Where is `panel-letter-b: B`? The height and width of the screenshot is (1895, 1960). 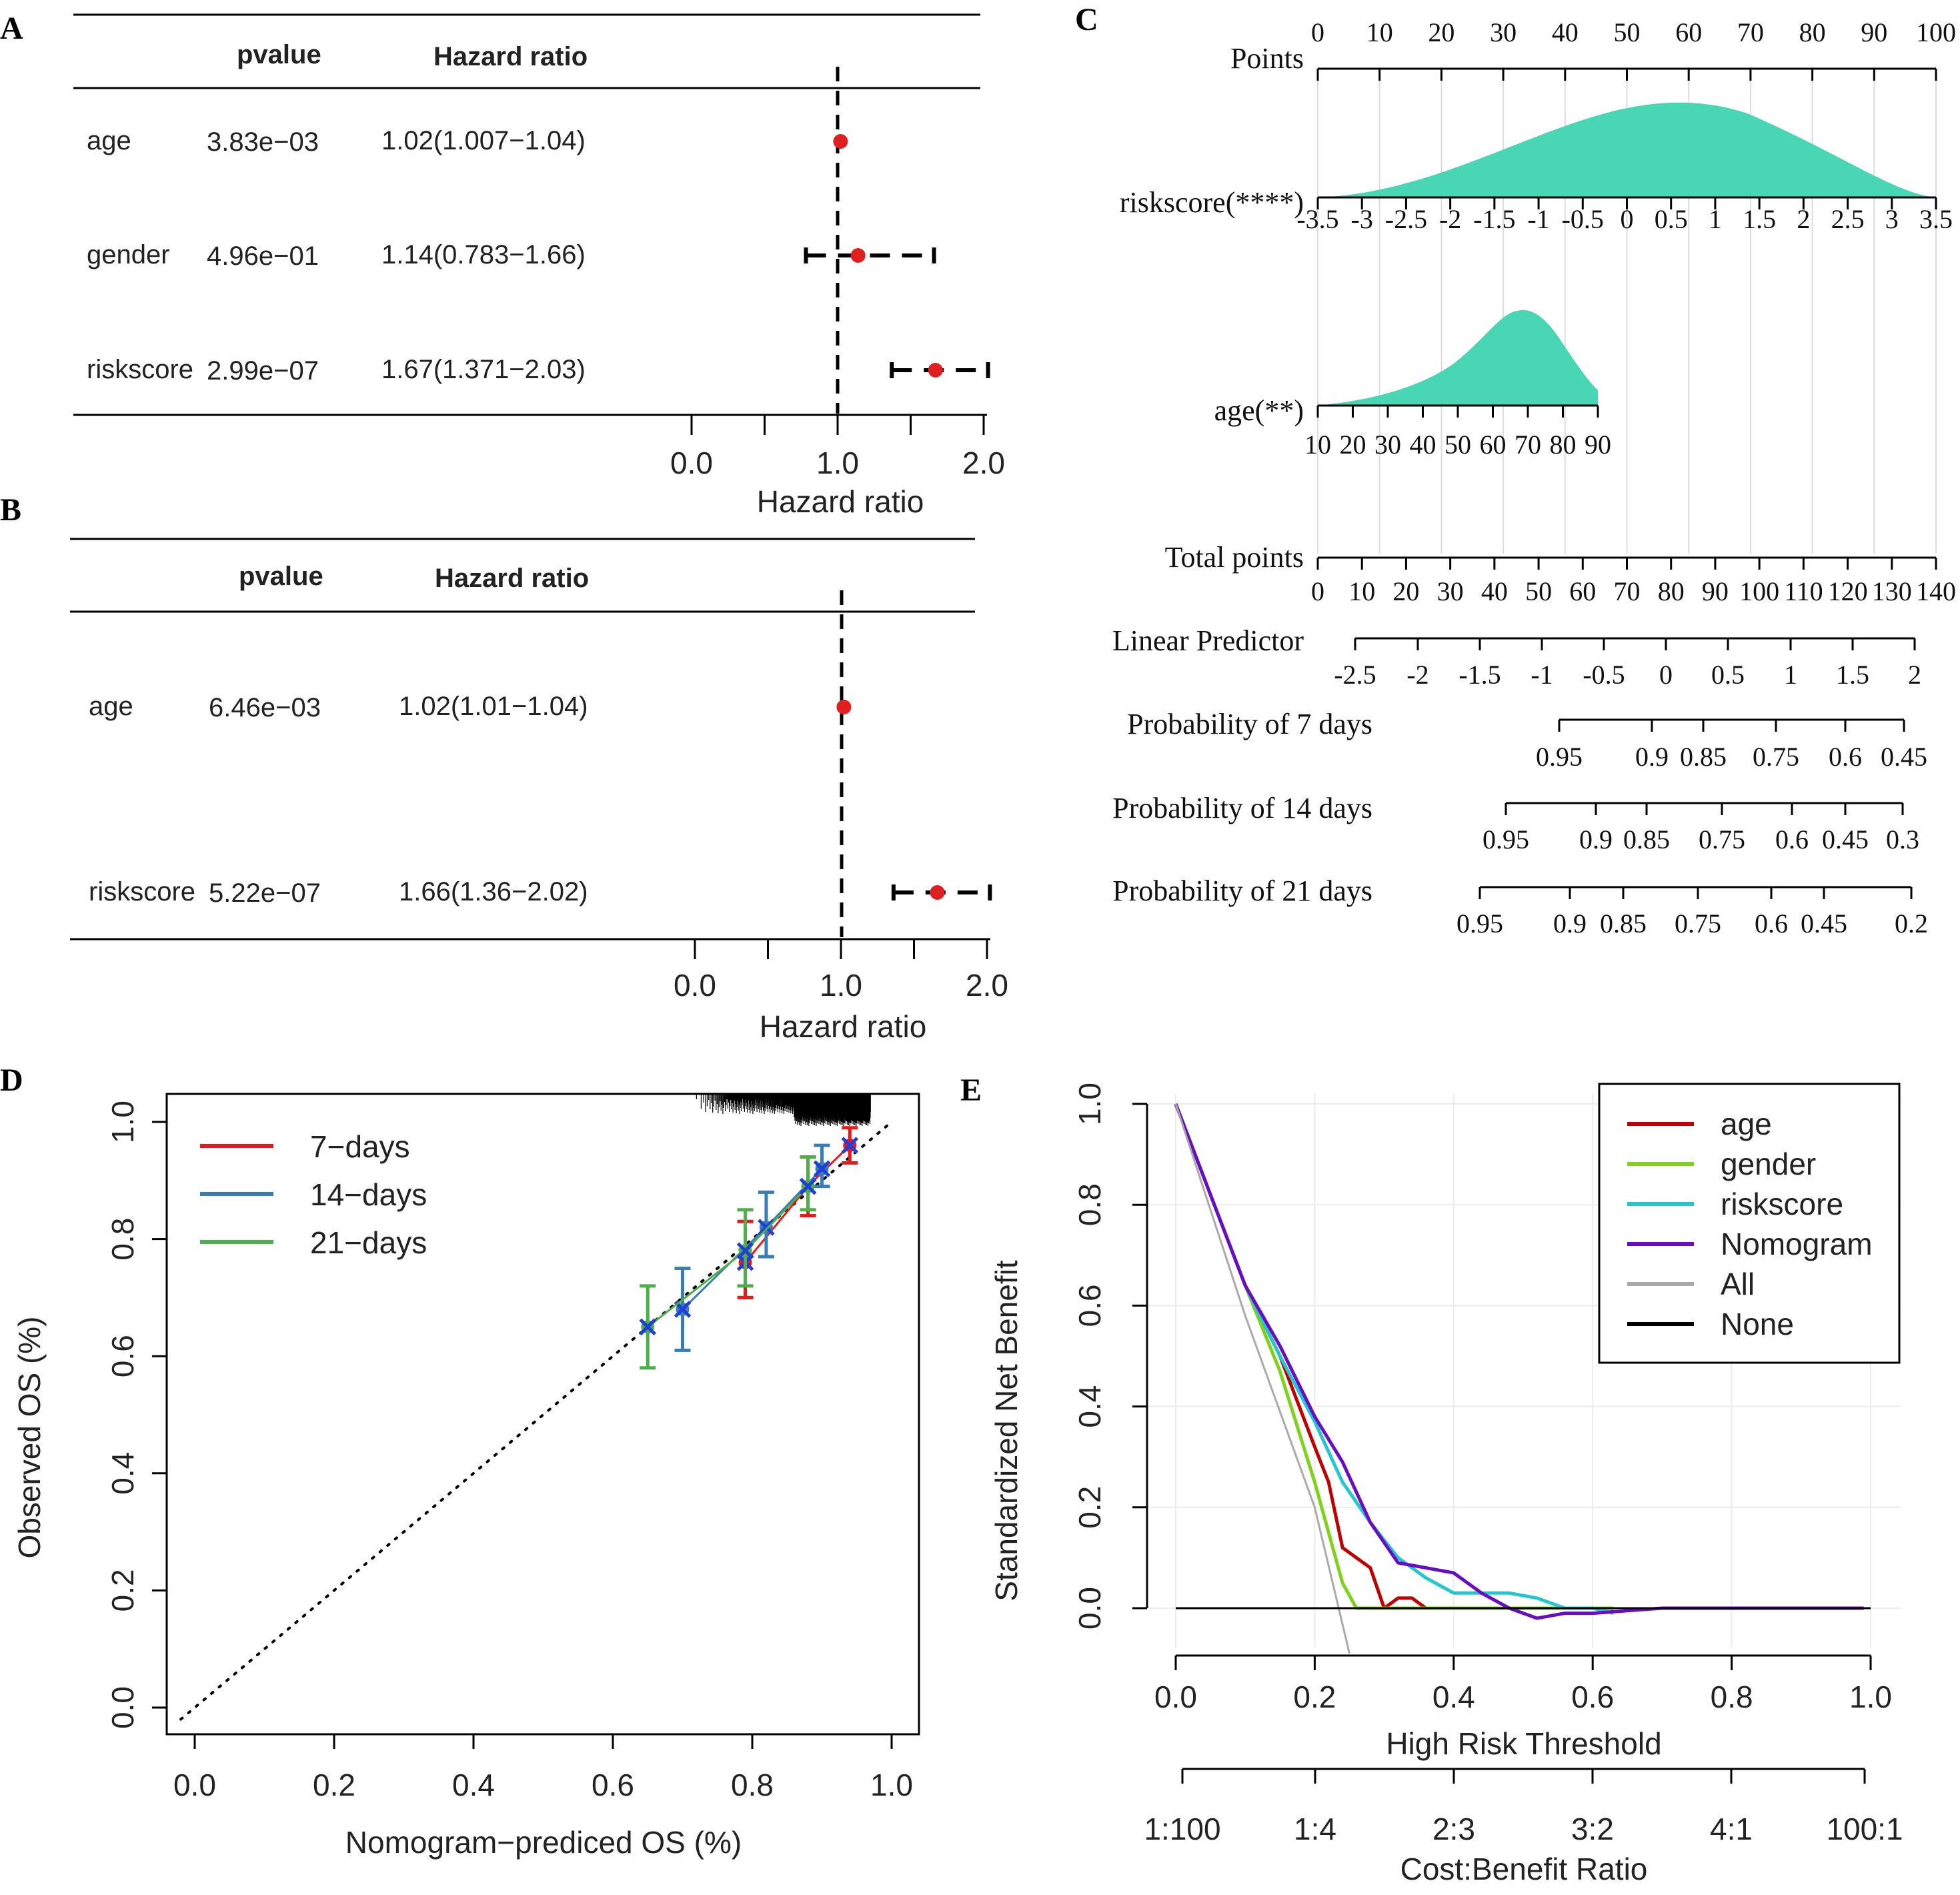
panel-letter-b: B is located at coordinates (10, 510).